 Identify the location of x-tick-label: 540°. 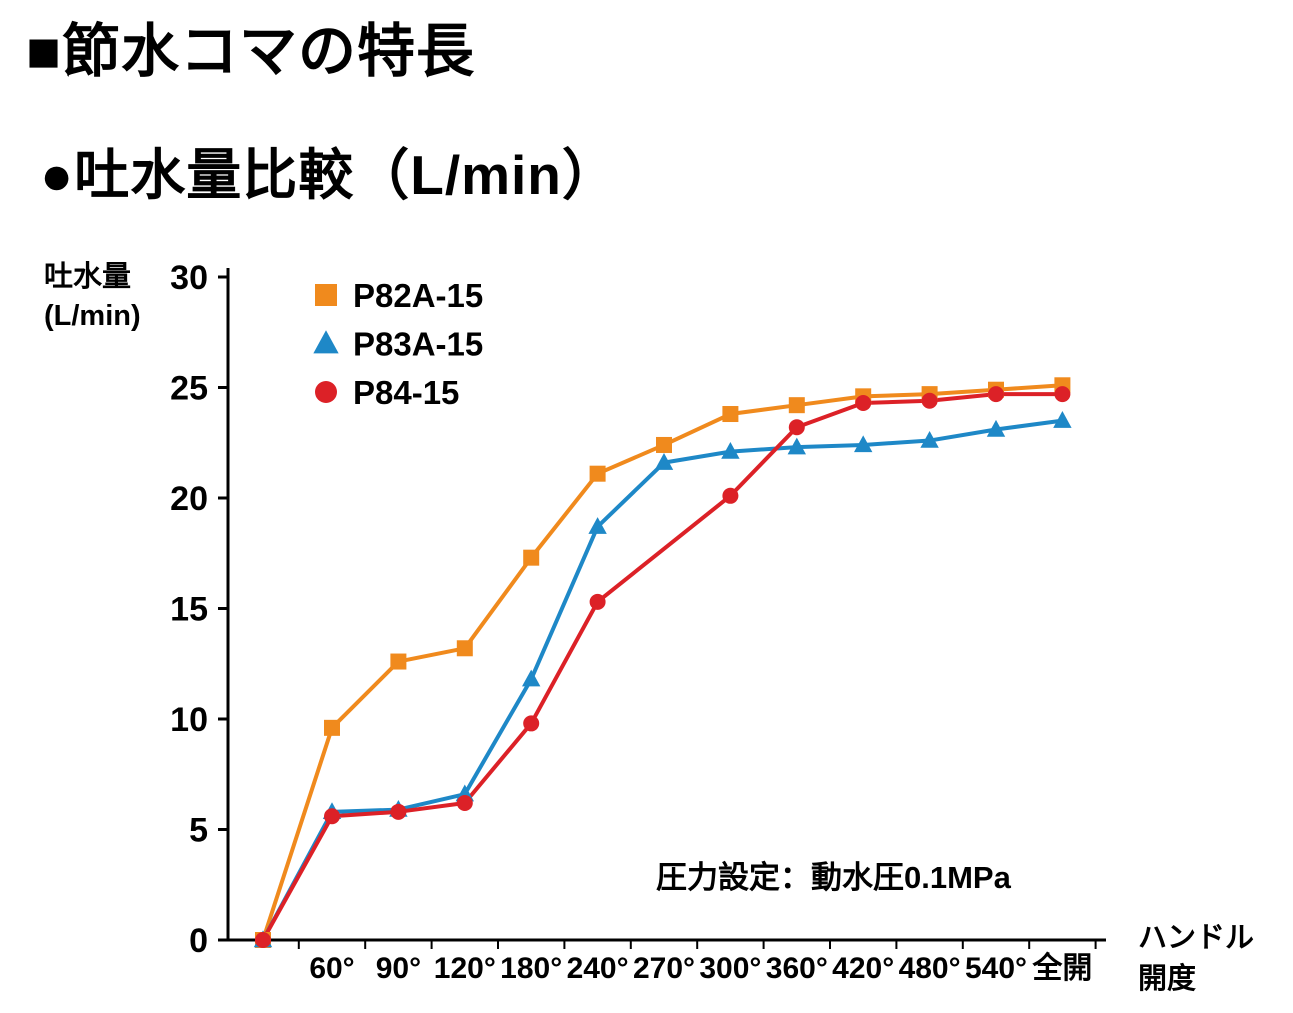
(996, 968).